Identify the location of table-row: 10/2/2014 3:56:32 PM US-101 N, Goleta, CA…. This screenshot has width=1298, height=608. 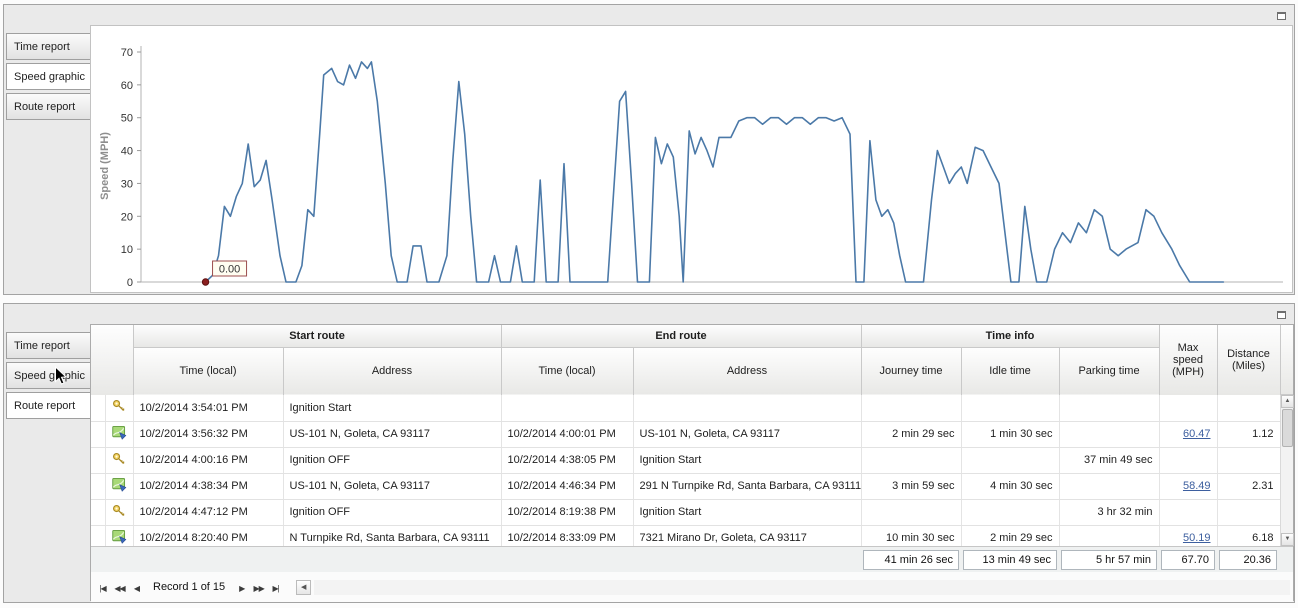
(685, 434).